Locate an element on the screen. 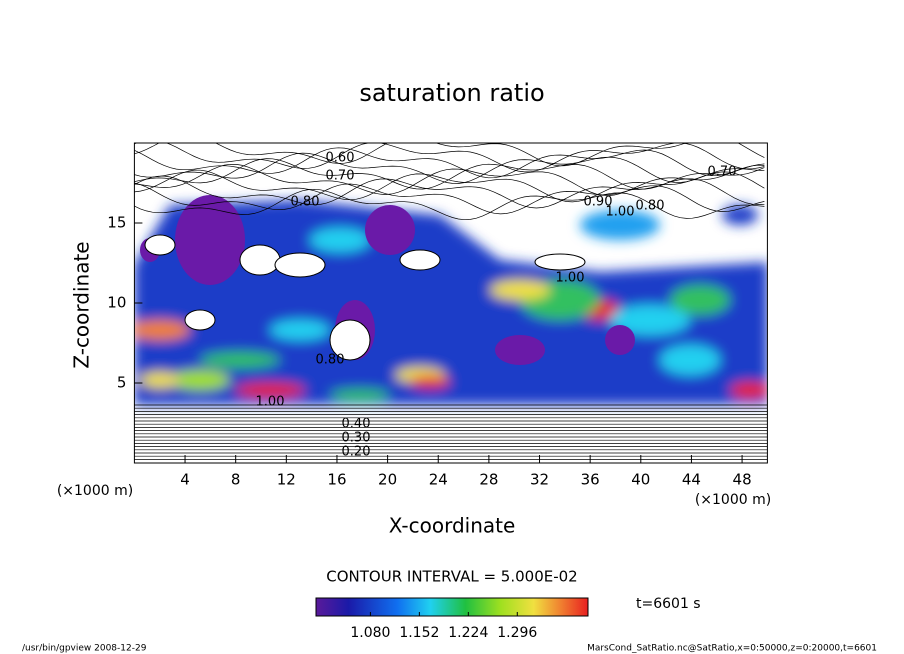 The height and width of the screenshot is (654, 904). x-tick-label: 4 is located at coordinates (185, 480).